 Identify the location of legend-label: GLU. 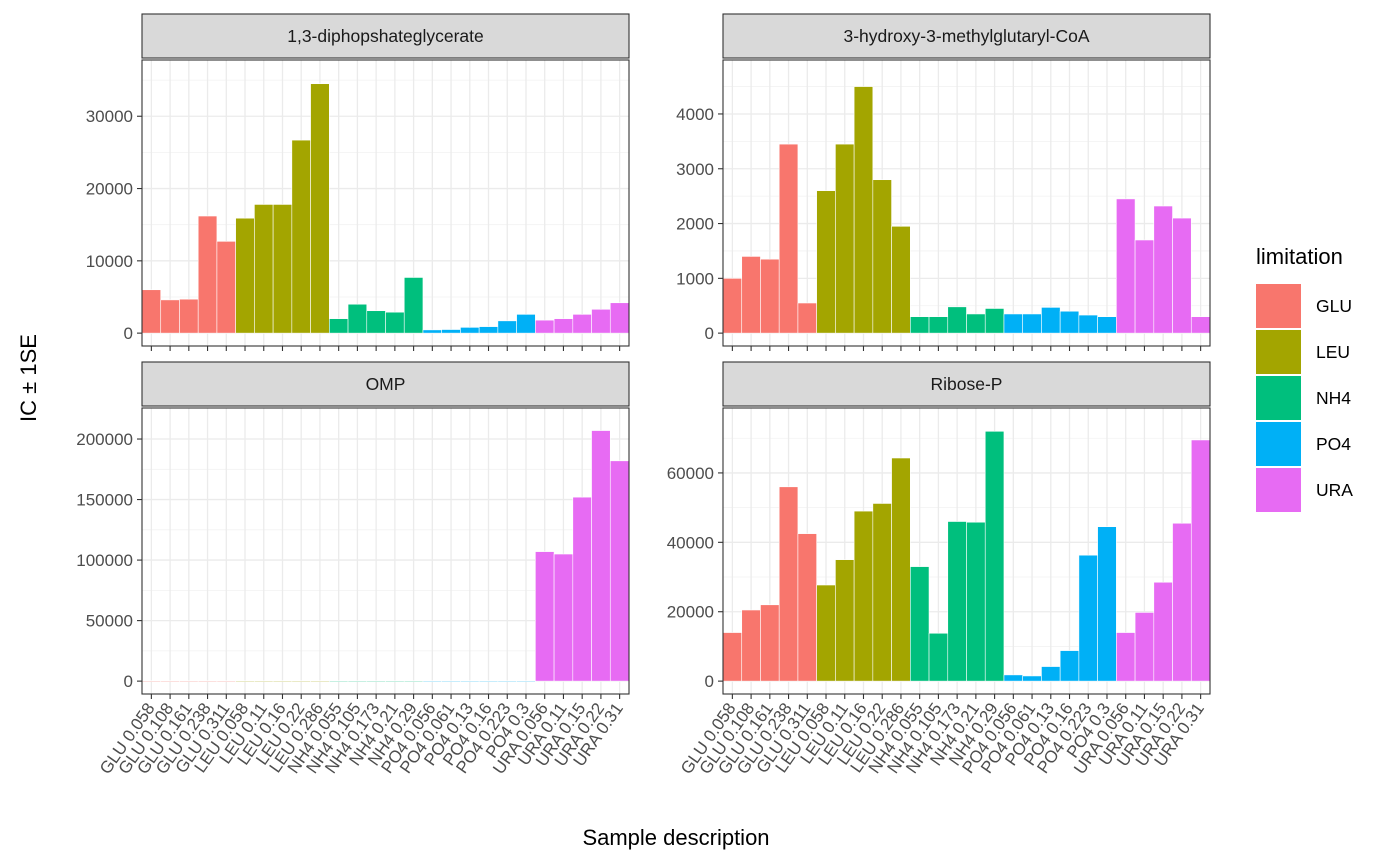
(1334, 306).